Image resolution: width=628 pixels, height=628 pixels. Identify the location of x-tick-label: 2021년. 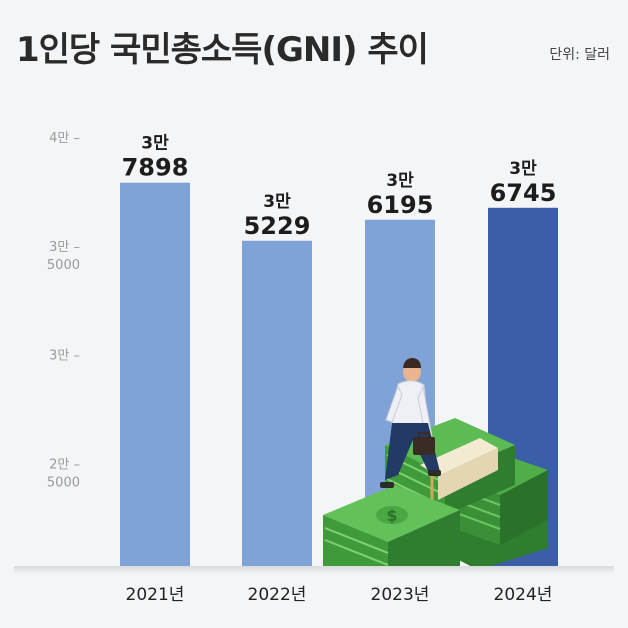
(155, 595).